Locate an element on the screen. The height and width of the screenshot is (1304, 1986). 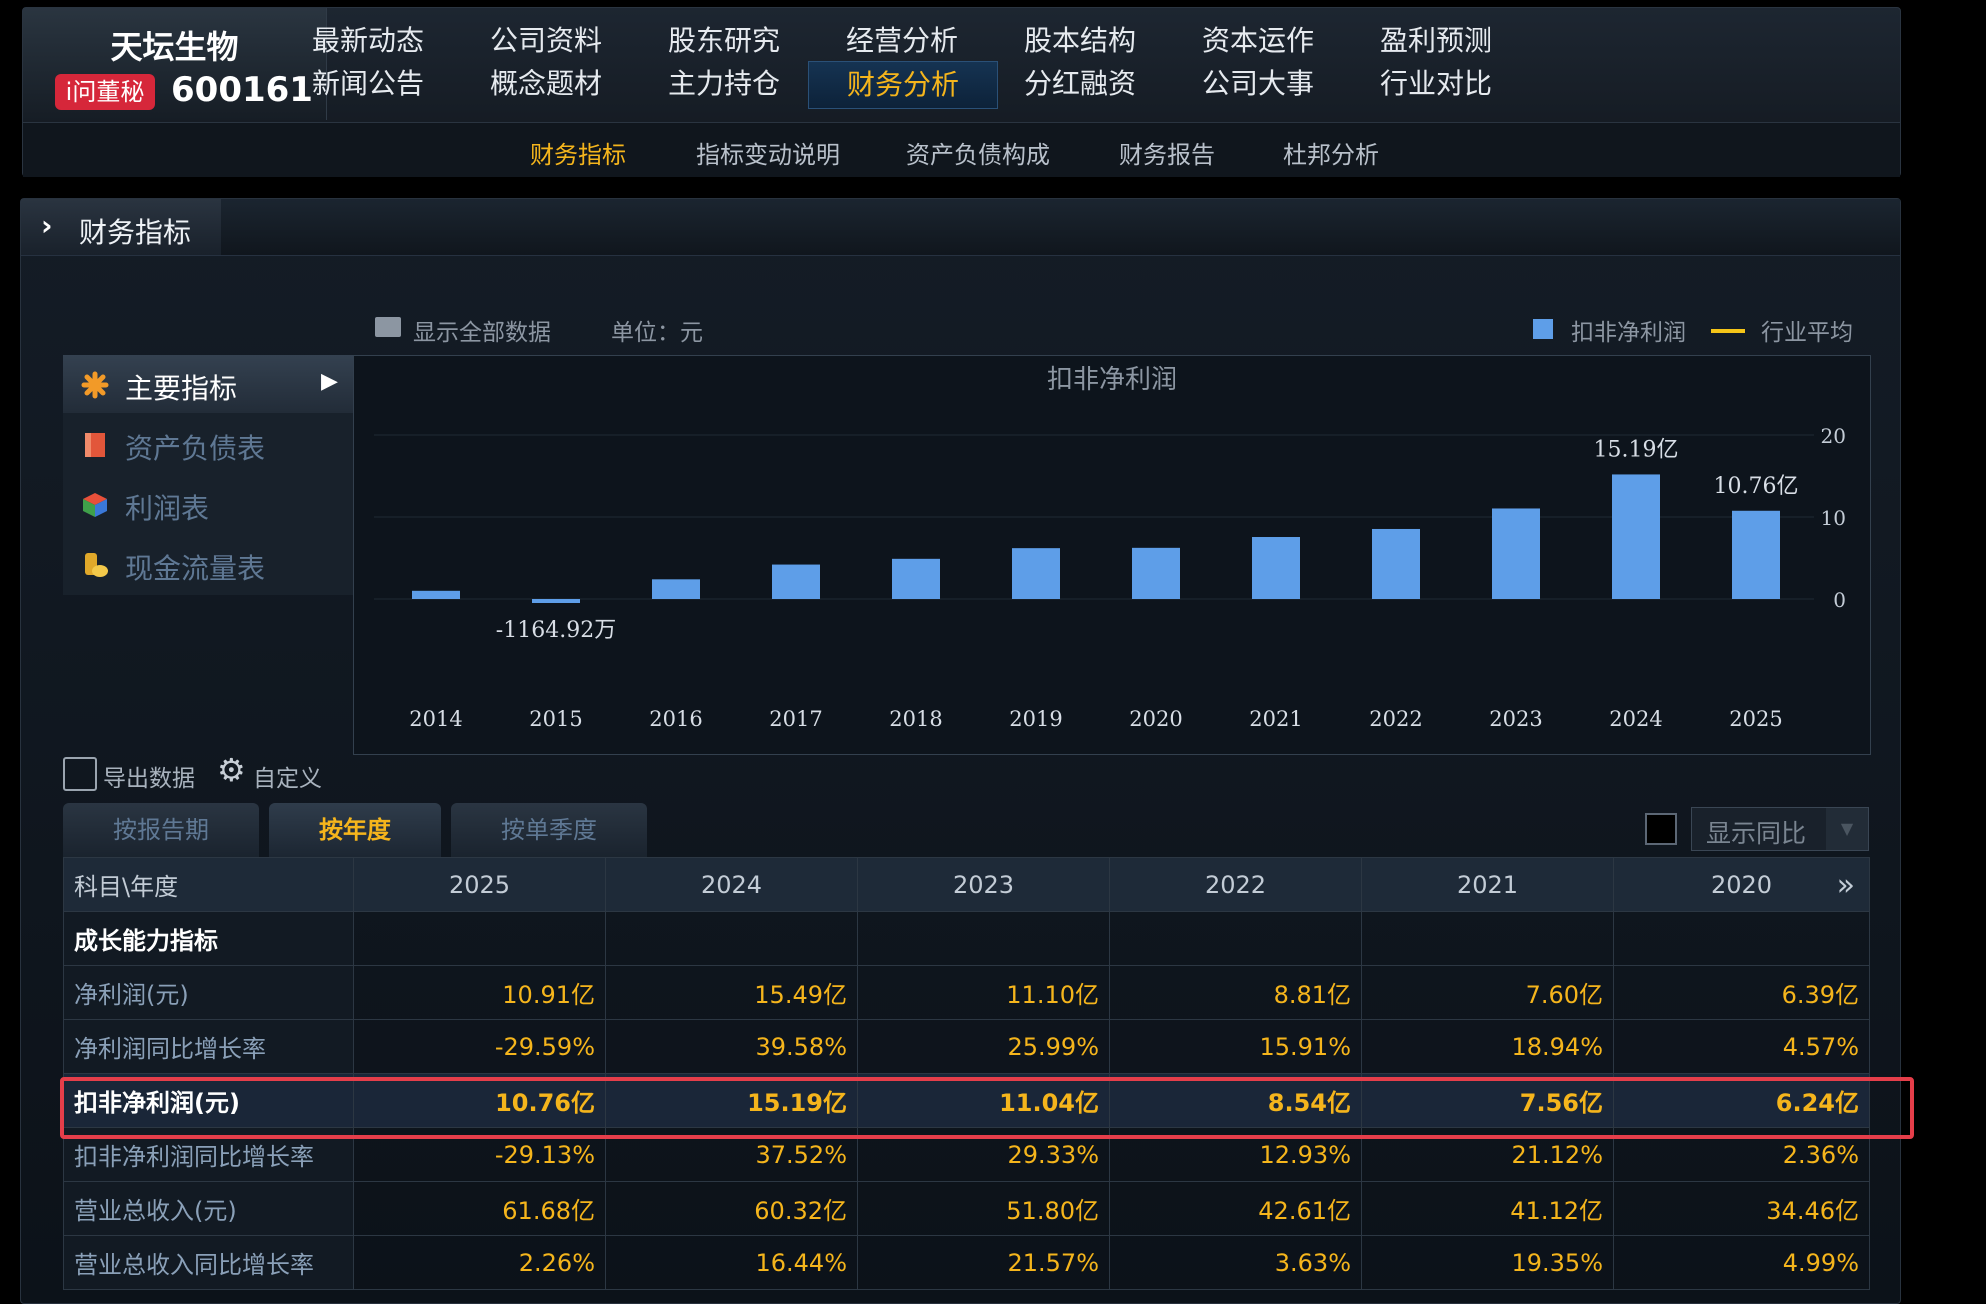
table-cell: 51.80亿 is located at coordinates (983, 1208).